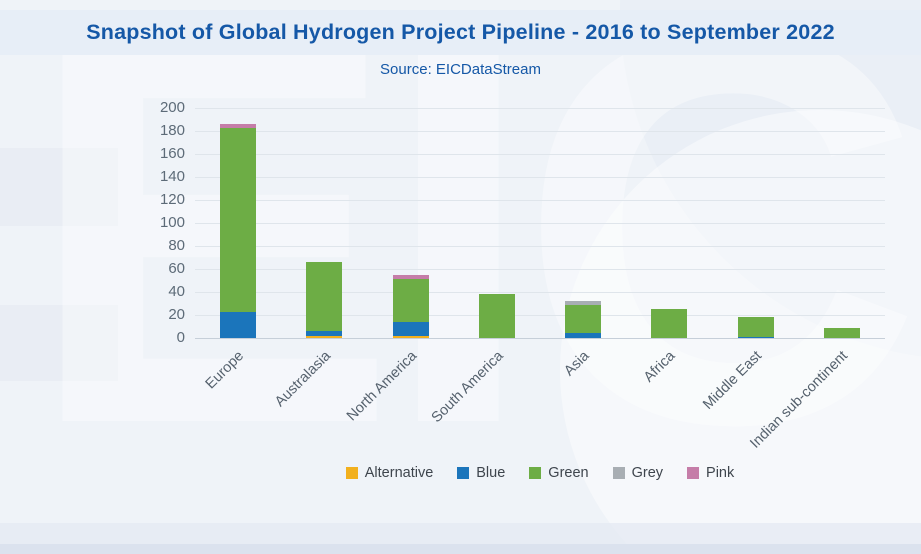 This screenshot has height=554, width=921. What do you see at coordinates (647, 473) in the screenshot?
I see `legend-label: Grey` at bounding box center [647, 473].